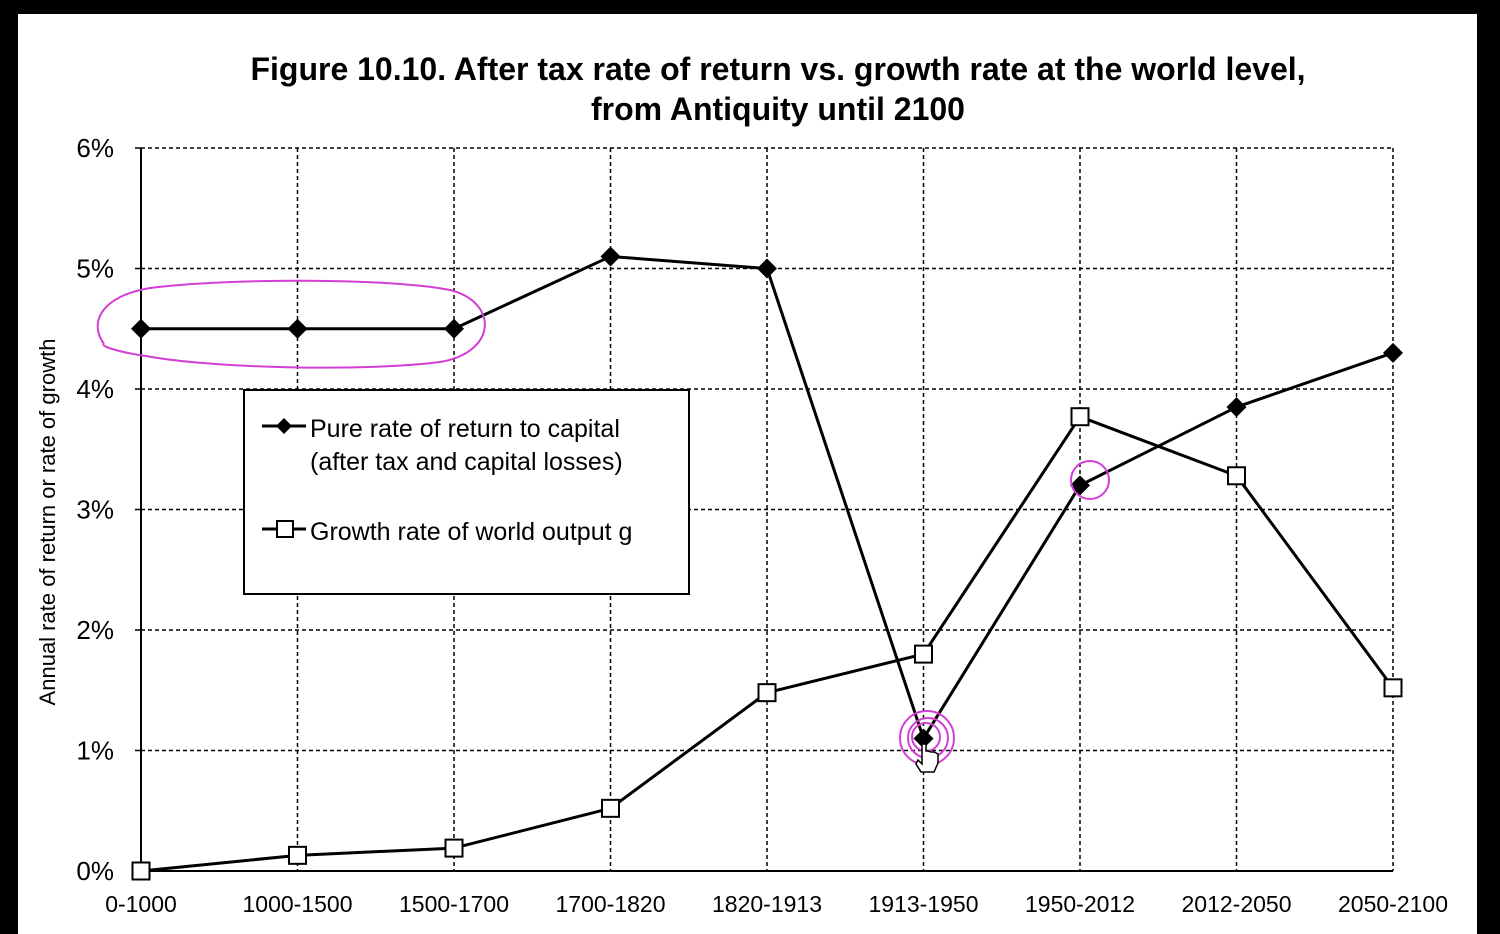 The height and width of the screenshot is (934, 1500). I want to click on y-tick-label: 5%, so click(95, 269).